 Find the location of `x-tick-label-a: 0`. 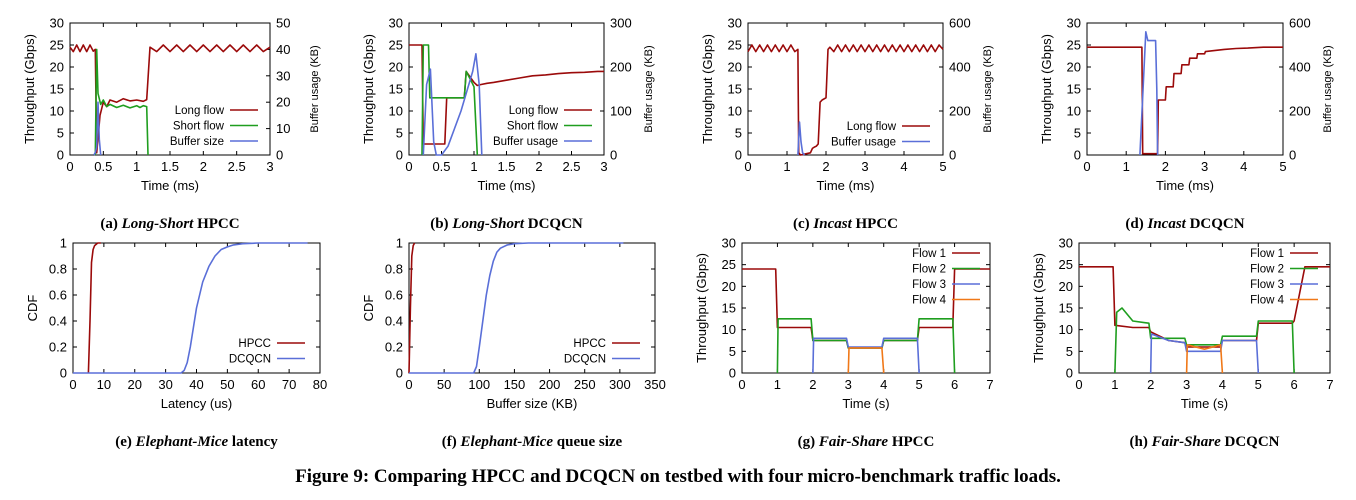

x-tick-label-a: 0 is located at coordinates (69, 166).